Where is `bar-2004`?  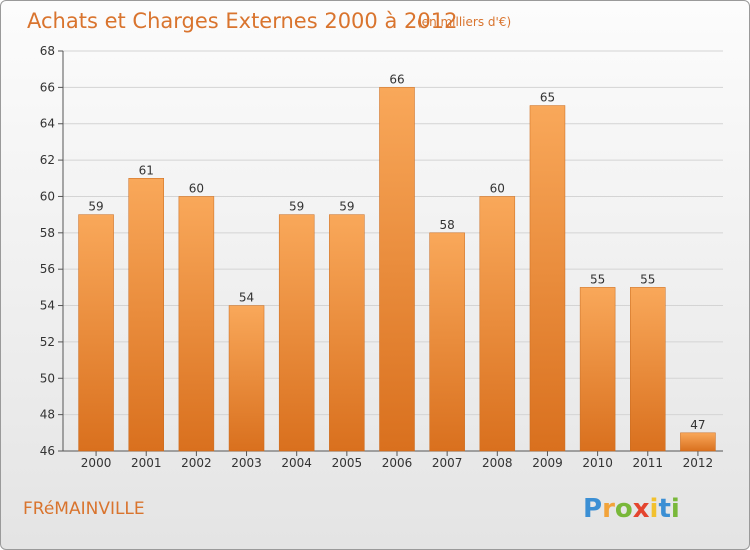 bar-2004 is located at coordinates (296, 333).